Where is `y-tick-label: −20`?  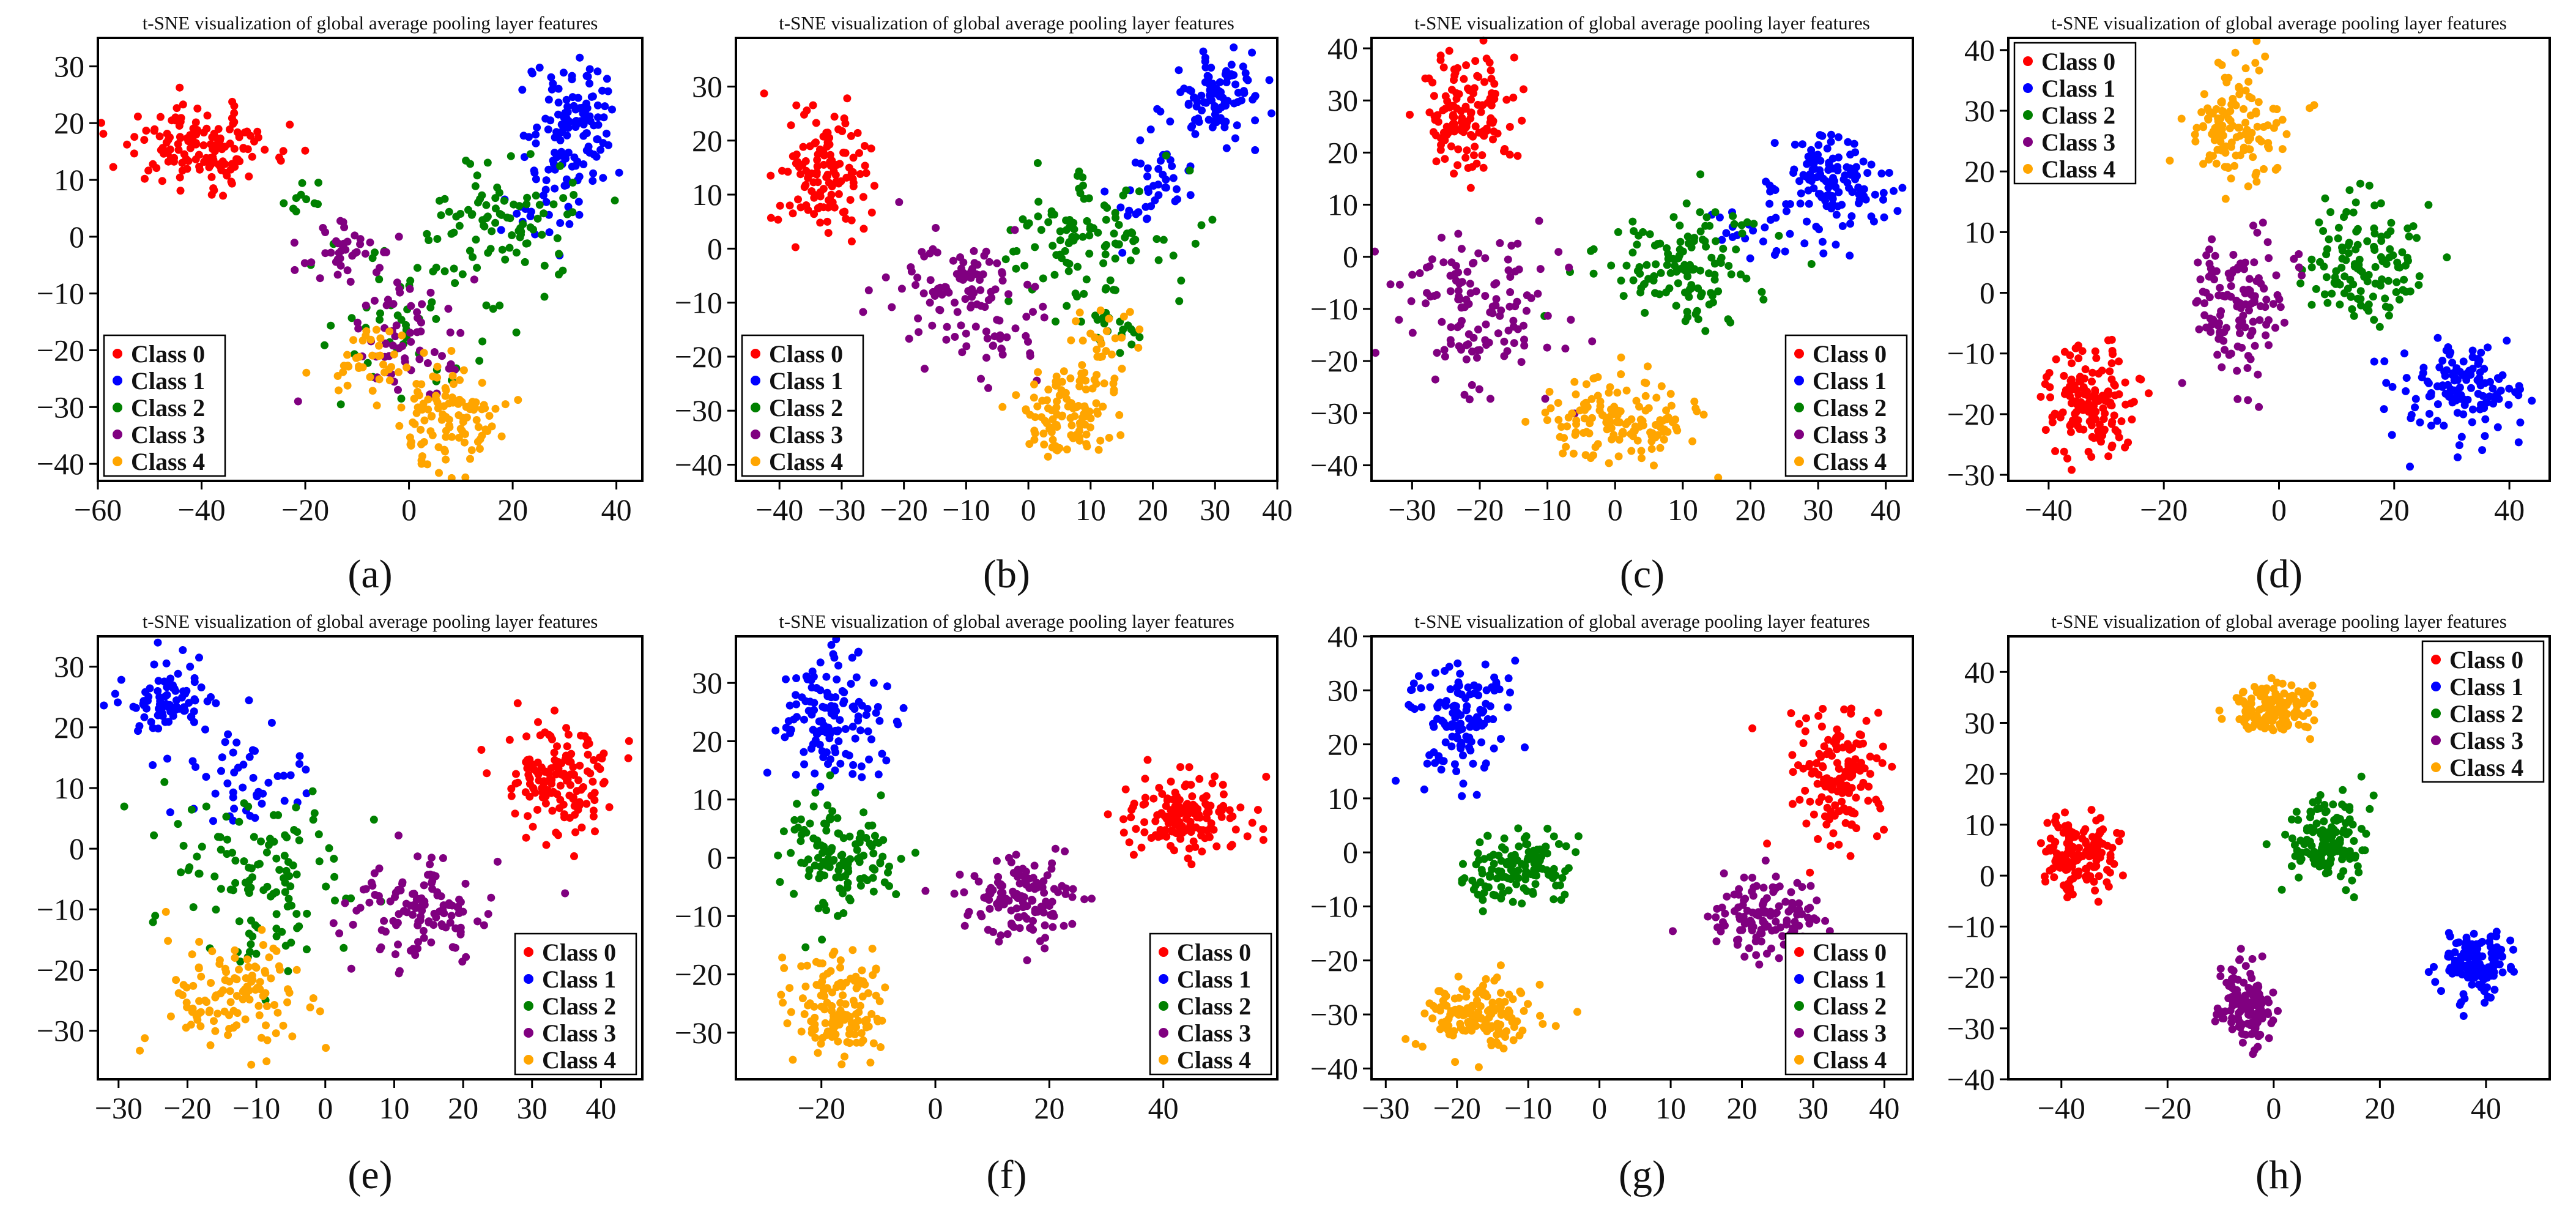 y-tick-label: −20 is located at coordinates (698, 975).